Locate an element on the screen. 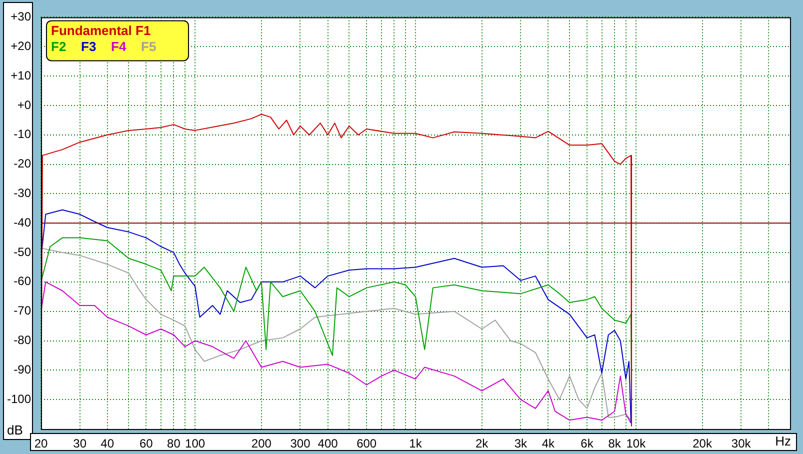 This screenshot has width=803, height=454. x-tick-label: 100 is located at coordinates (195, 443).